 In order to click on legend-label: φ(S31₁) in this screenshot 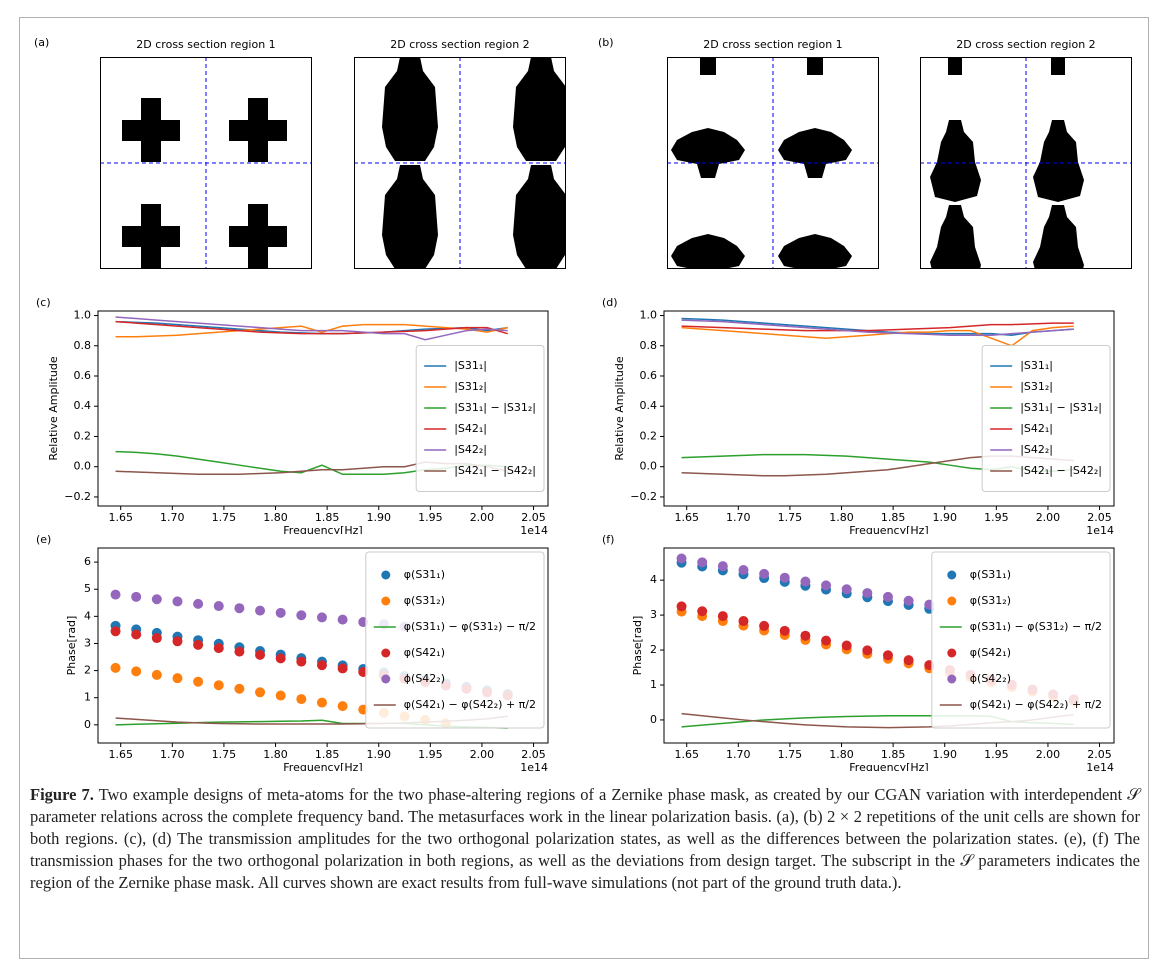, I will do `click(990, 574)`.